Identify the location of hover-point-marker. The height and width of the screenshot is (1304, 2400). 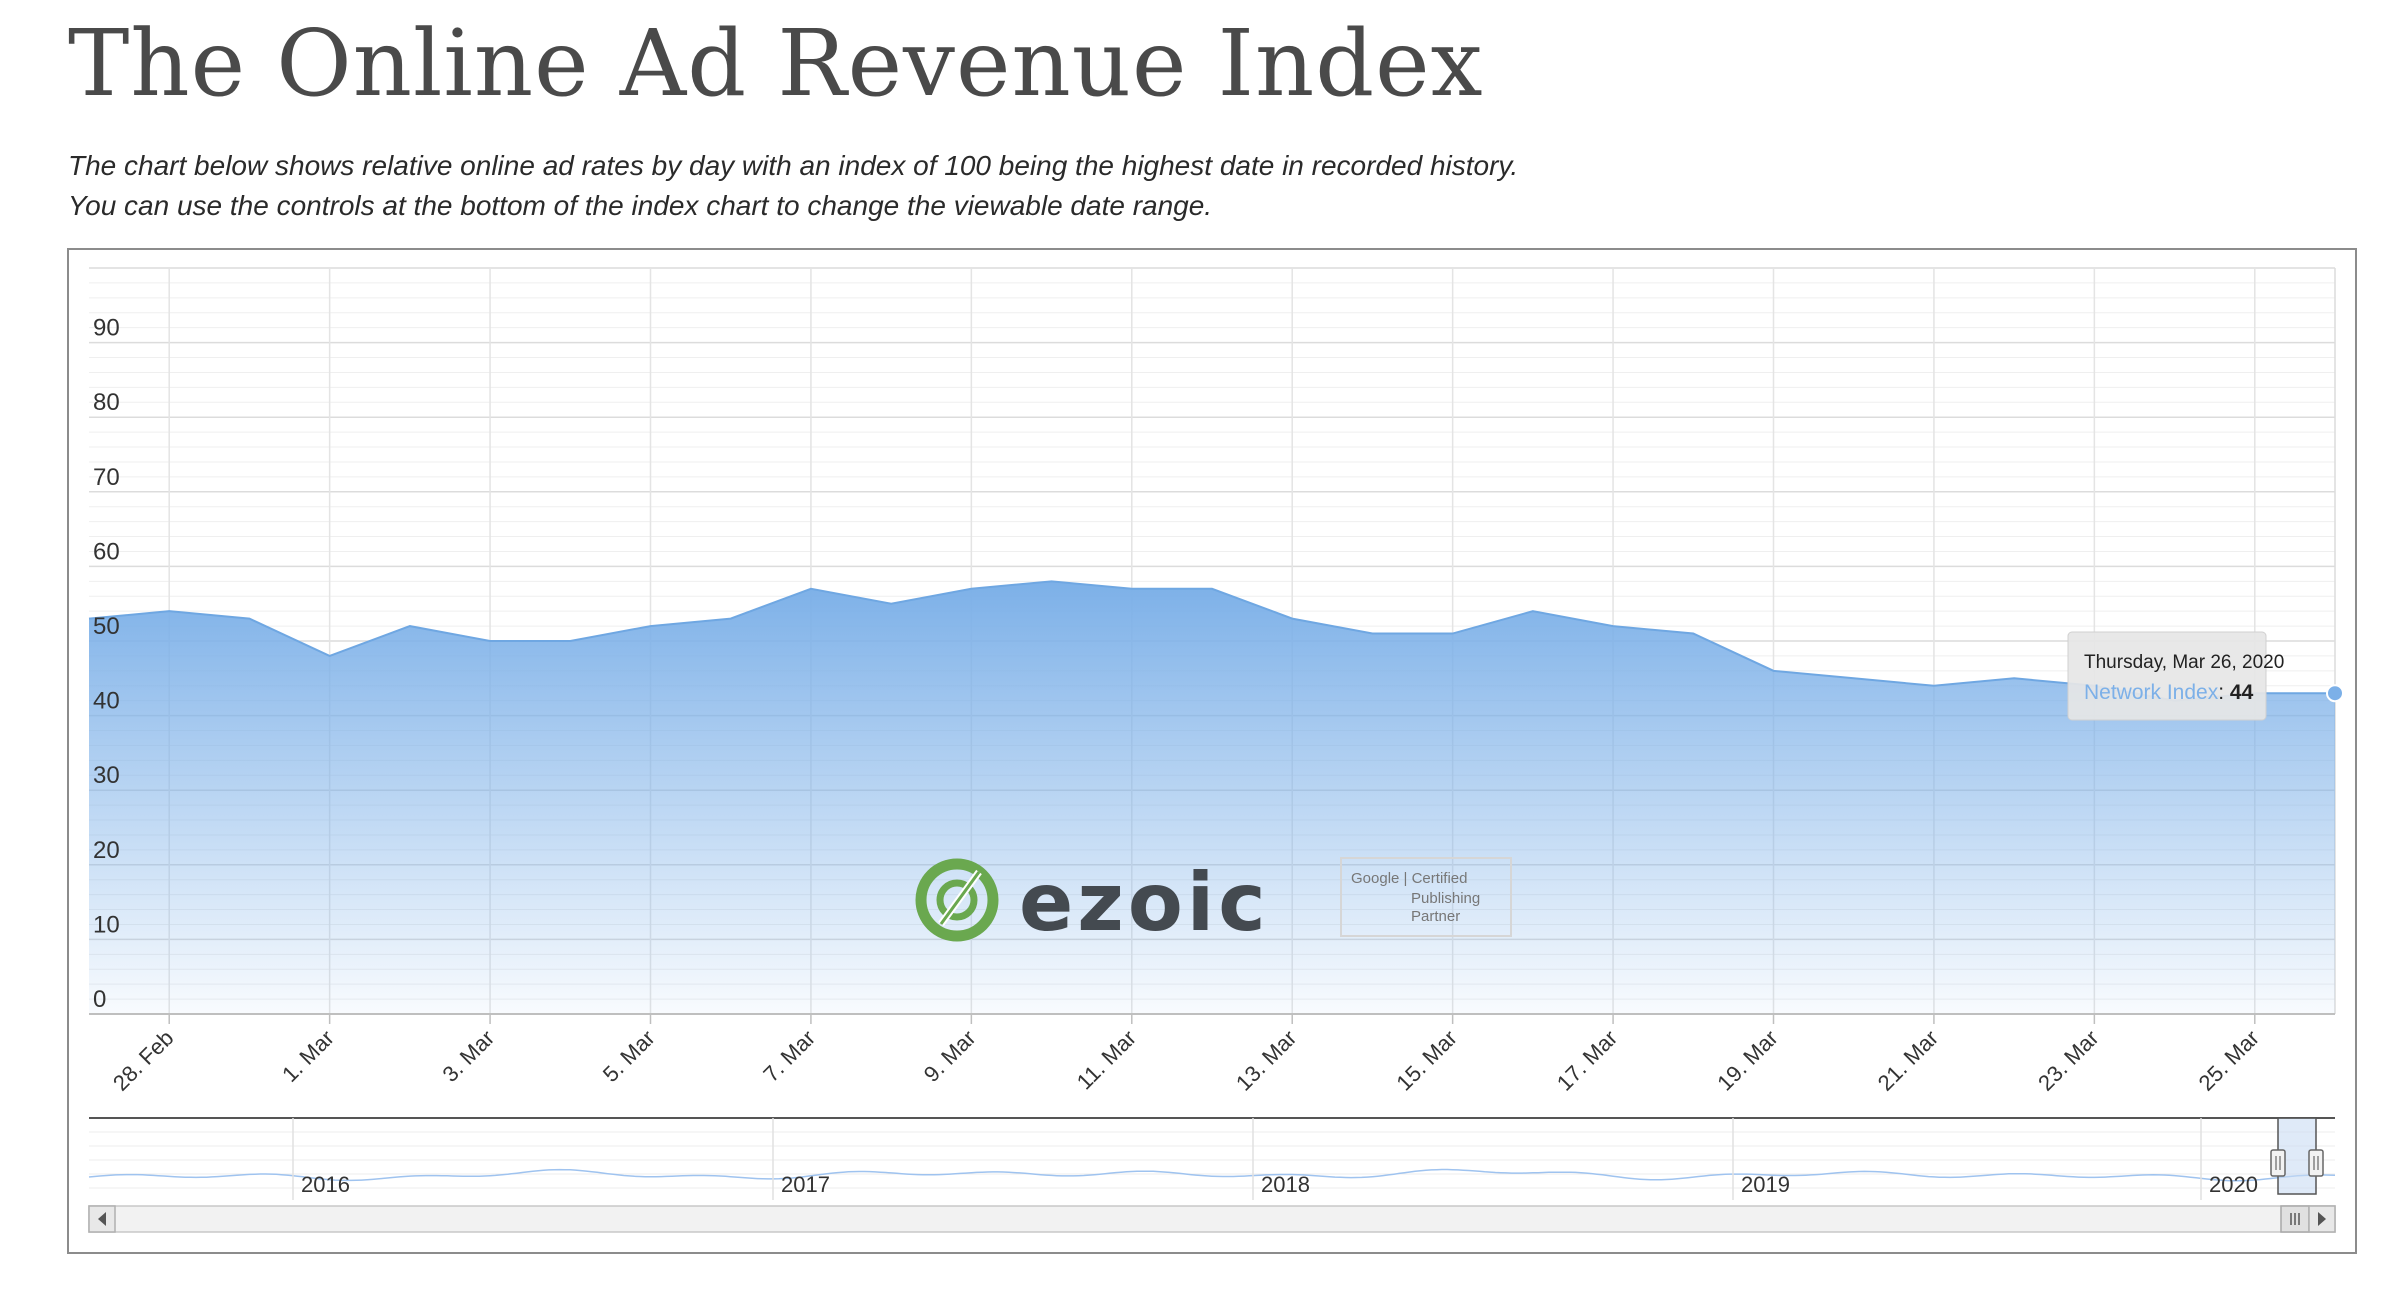
(2335, 693).